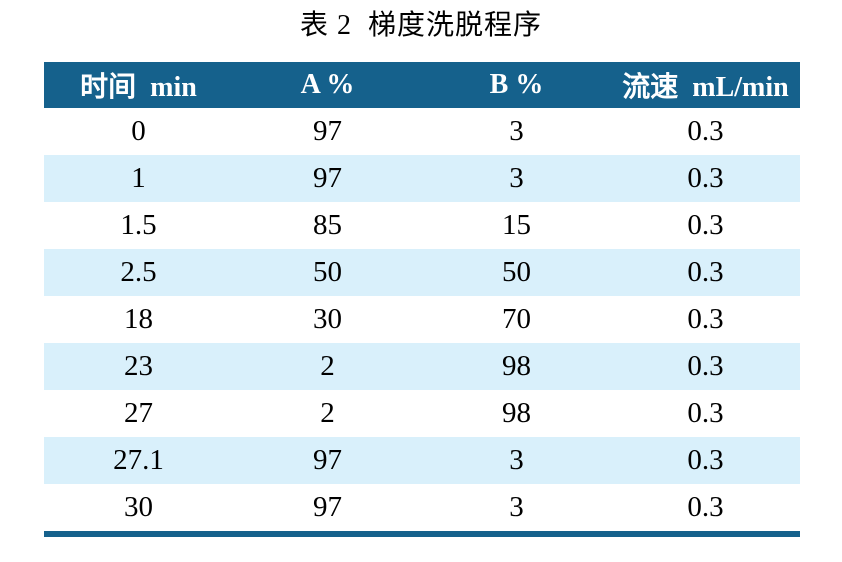  Describe the element at coordinates (516, 85) in the screenshot. I see `header-b-percent: B %` at that location.